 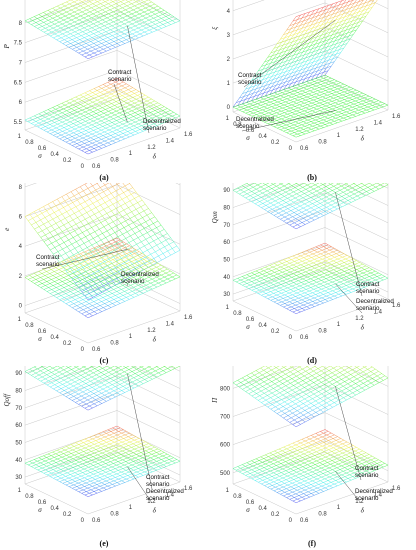 What do you see at coordinates (67, 161) in the screenshot?
I see `y-tick-label: 0.2` at bounding box center [67, 161].